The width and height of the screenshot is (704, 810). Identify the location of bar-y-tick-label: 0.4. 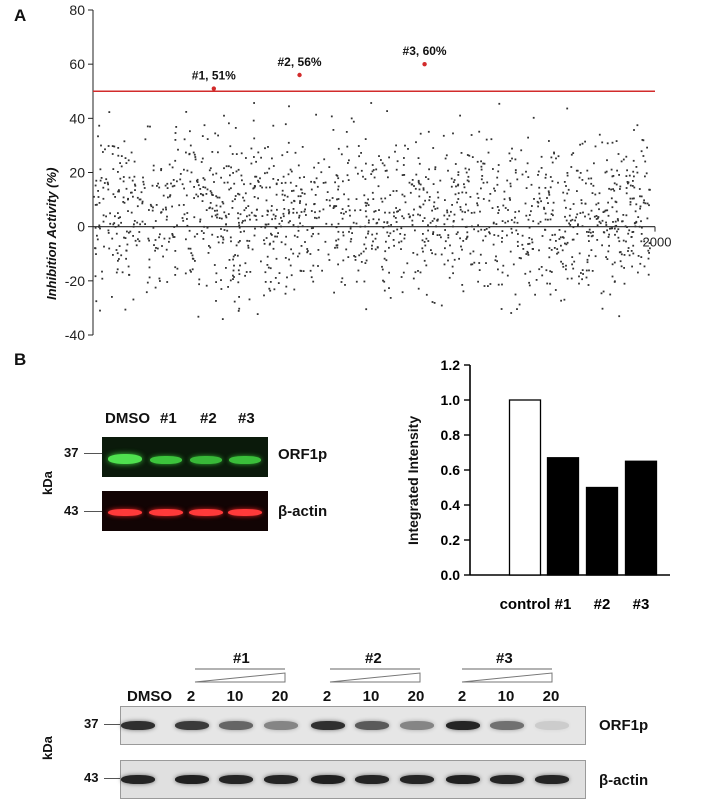
(451, 505).